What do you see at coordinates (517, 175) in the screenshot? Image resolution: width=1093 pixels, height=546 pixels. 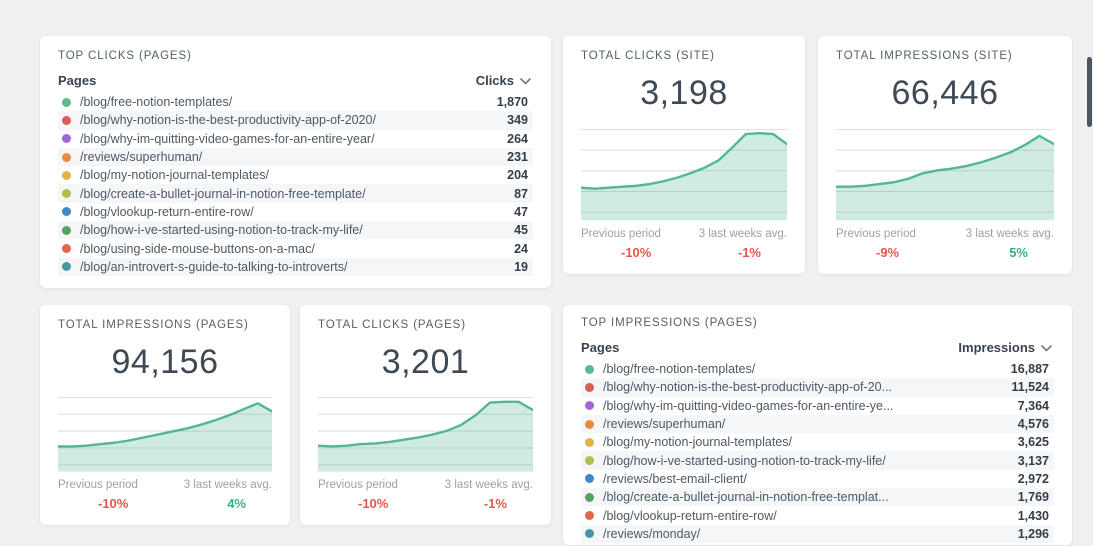 I see `metric-value: 204` at bounding box center [517, 175].